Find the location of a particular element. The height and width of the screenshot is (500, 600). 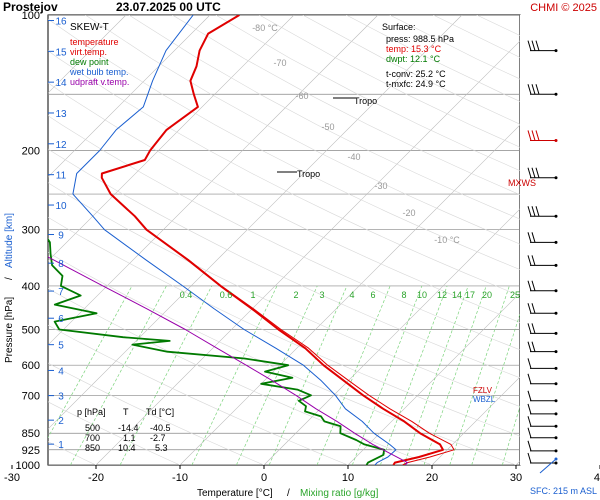

tropopause-label: Tropo is located at coordinates (365, 101).